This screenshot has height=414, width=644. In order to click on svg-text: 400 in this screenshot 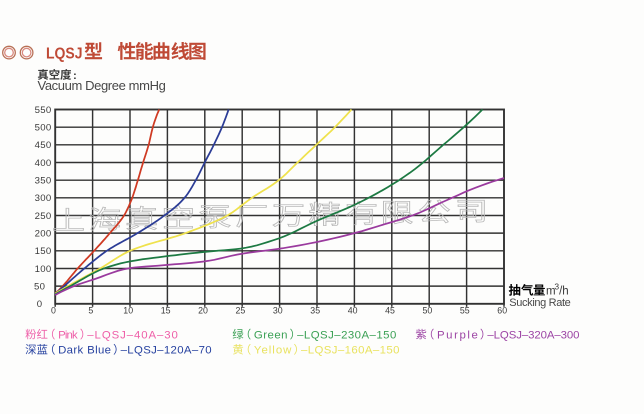, I will do `click(43, 163)`.